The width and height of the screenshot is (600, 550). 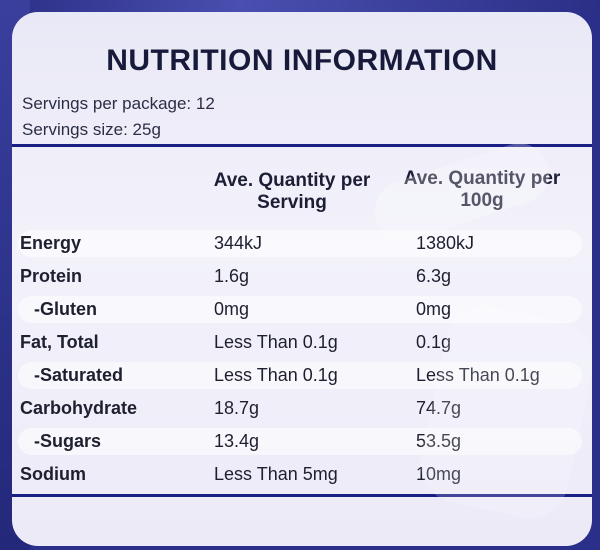 What do you see at coordinates (53, 474) in the screenshot?
I see `nutrient-name: Sodium` at bounding box center [53, 474].